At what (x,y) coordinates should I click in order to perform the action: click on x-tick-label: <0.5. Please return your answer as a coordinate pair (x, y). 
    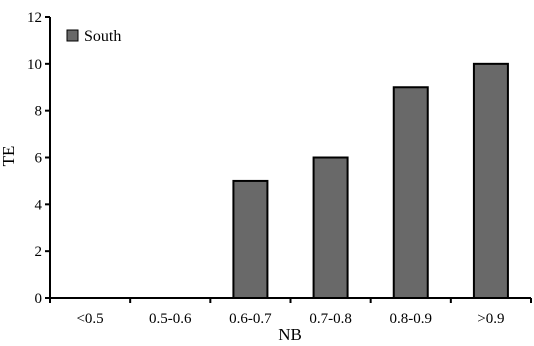
    Looking at the image, I should click on (89, 319).